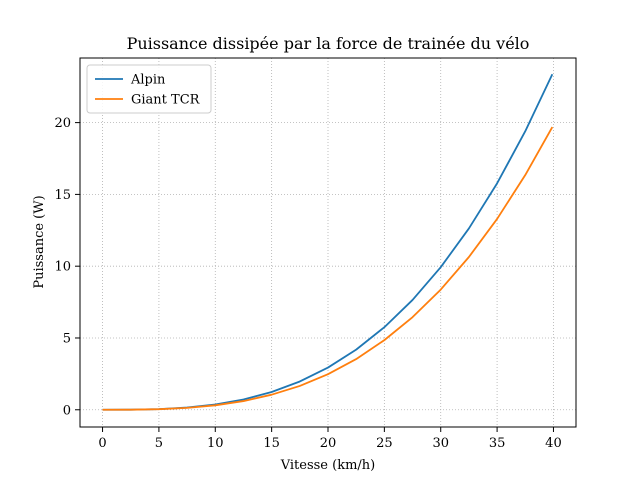  Describe the element at coordinates (166, 100) in the screenshot. I see `legend-label: Giant TCR` at that location.